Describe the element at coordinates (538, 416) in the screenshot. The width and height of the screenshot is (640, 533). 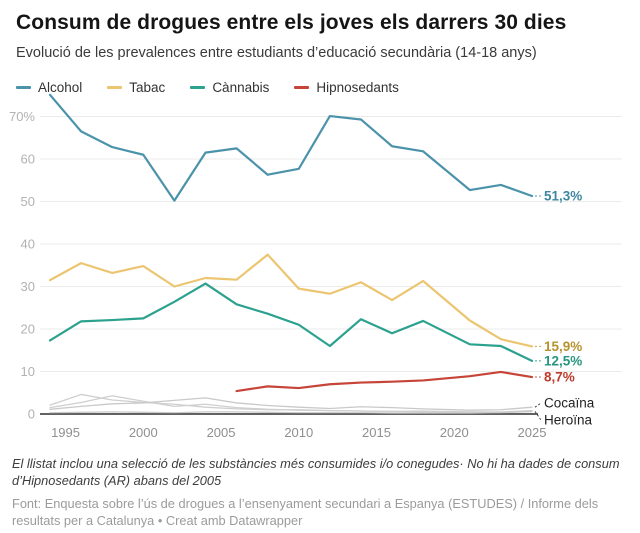
I see `end-label-connector-heroina` at that location.